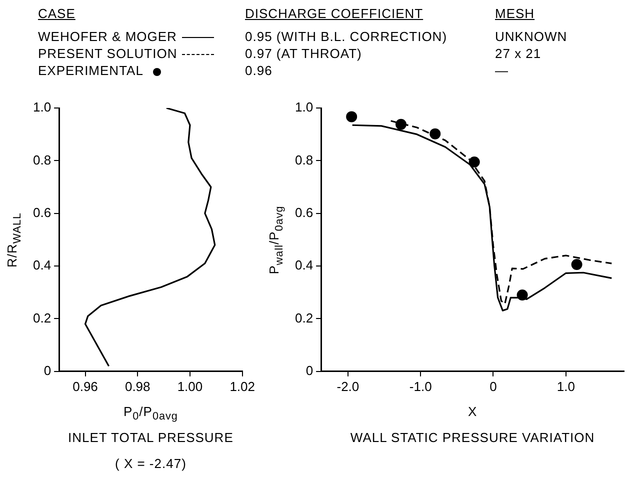 Image resolution: width=638 pixels, height=487 pixels. I want to click on x-tick-label: -2.0, so click(348, 386).